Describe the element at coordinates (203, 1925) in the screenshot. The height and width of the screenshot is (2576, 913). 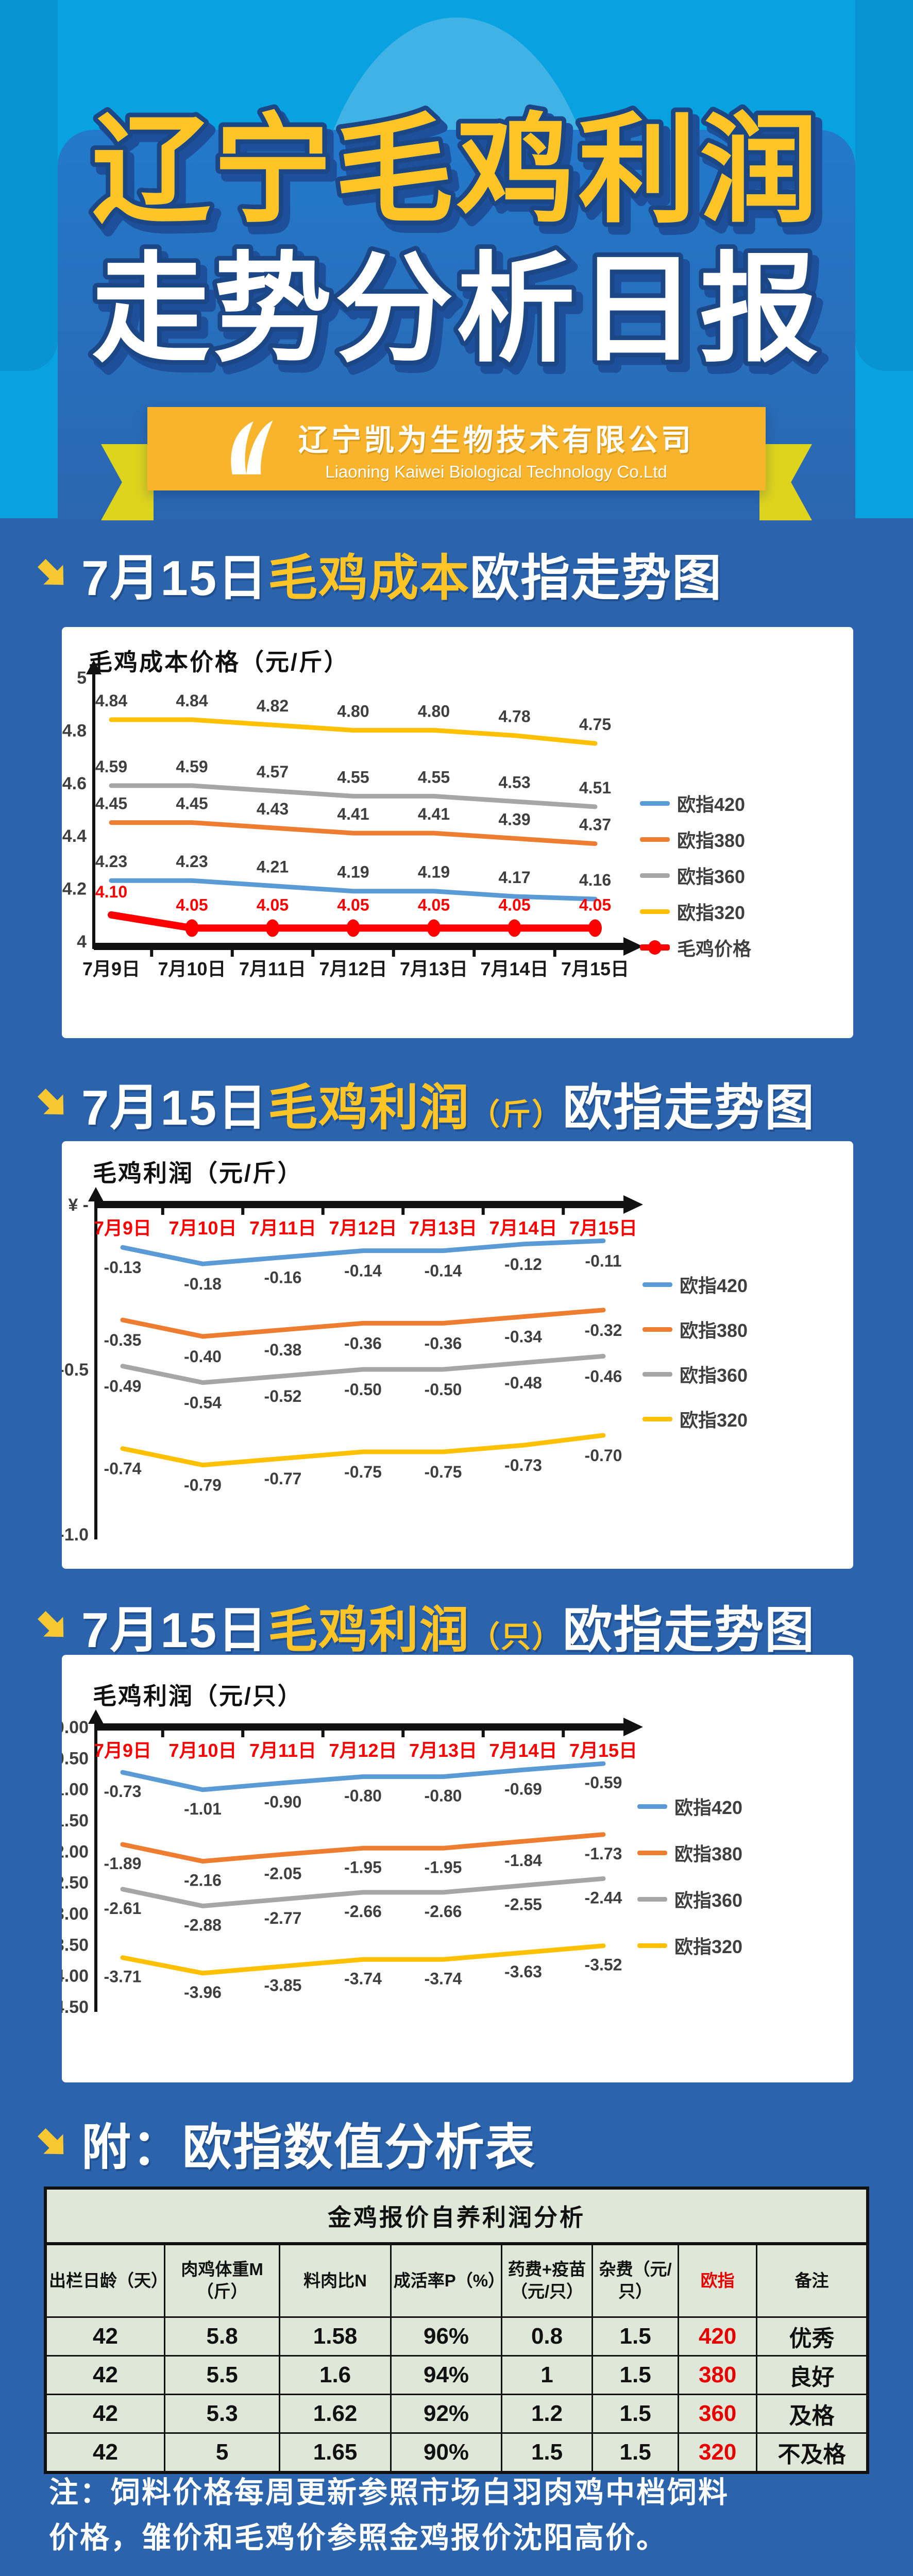
I see `value-label: -2.88` at that location.